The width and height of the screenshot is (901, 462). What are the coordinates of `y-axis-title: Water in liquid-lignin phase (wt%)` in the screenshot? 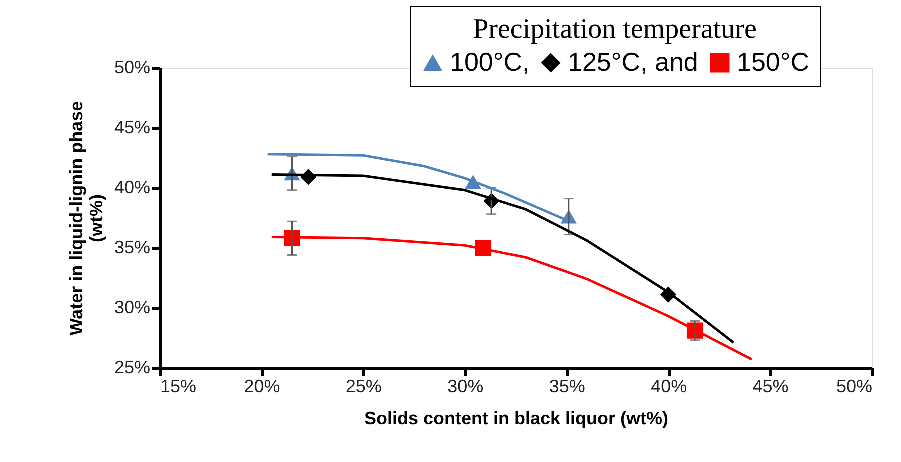 It's located at (86, 218).